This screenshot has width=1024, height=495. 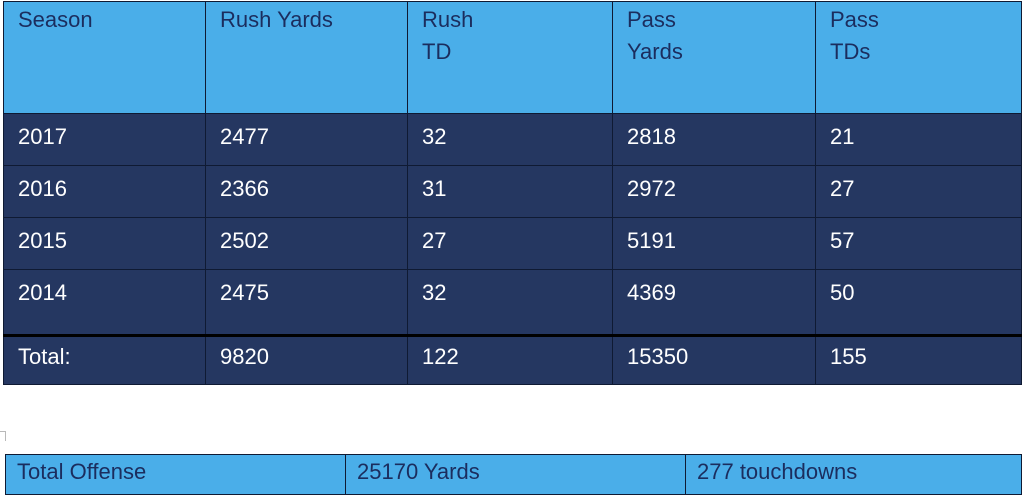 What do you see at coordinates (306, 139) in the screenshot?
I see `cell-rush-yards: 2477` at bounding box center [306, 139].